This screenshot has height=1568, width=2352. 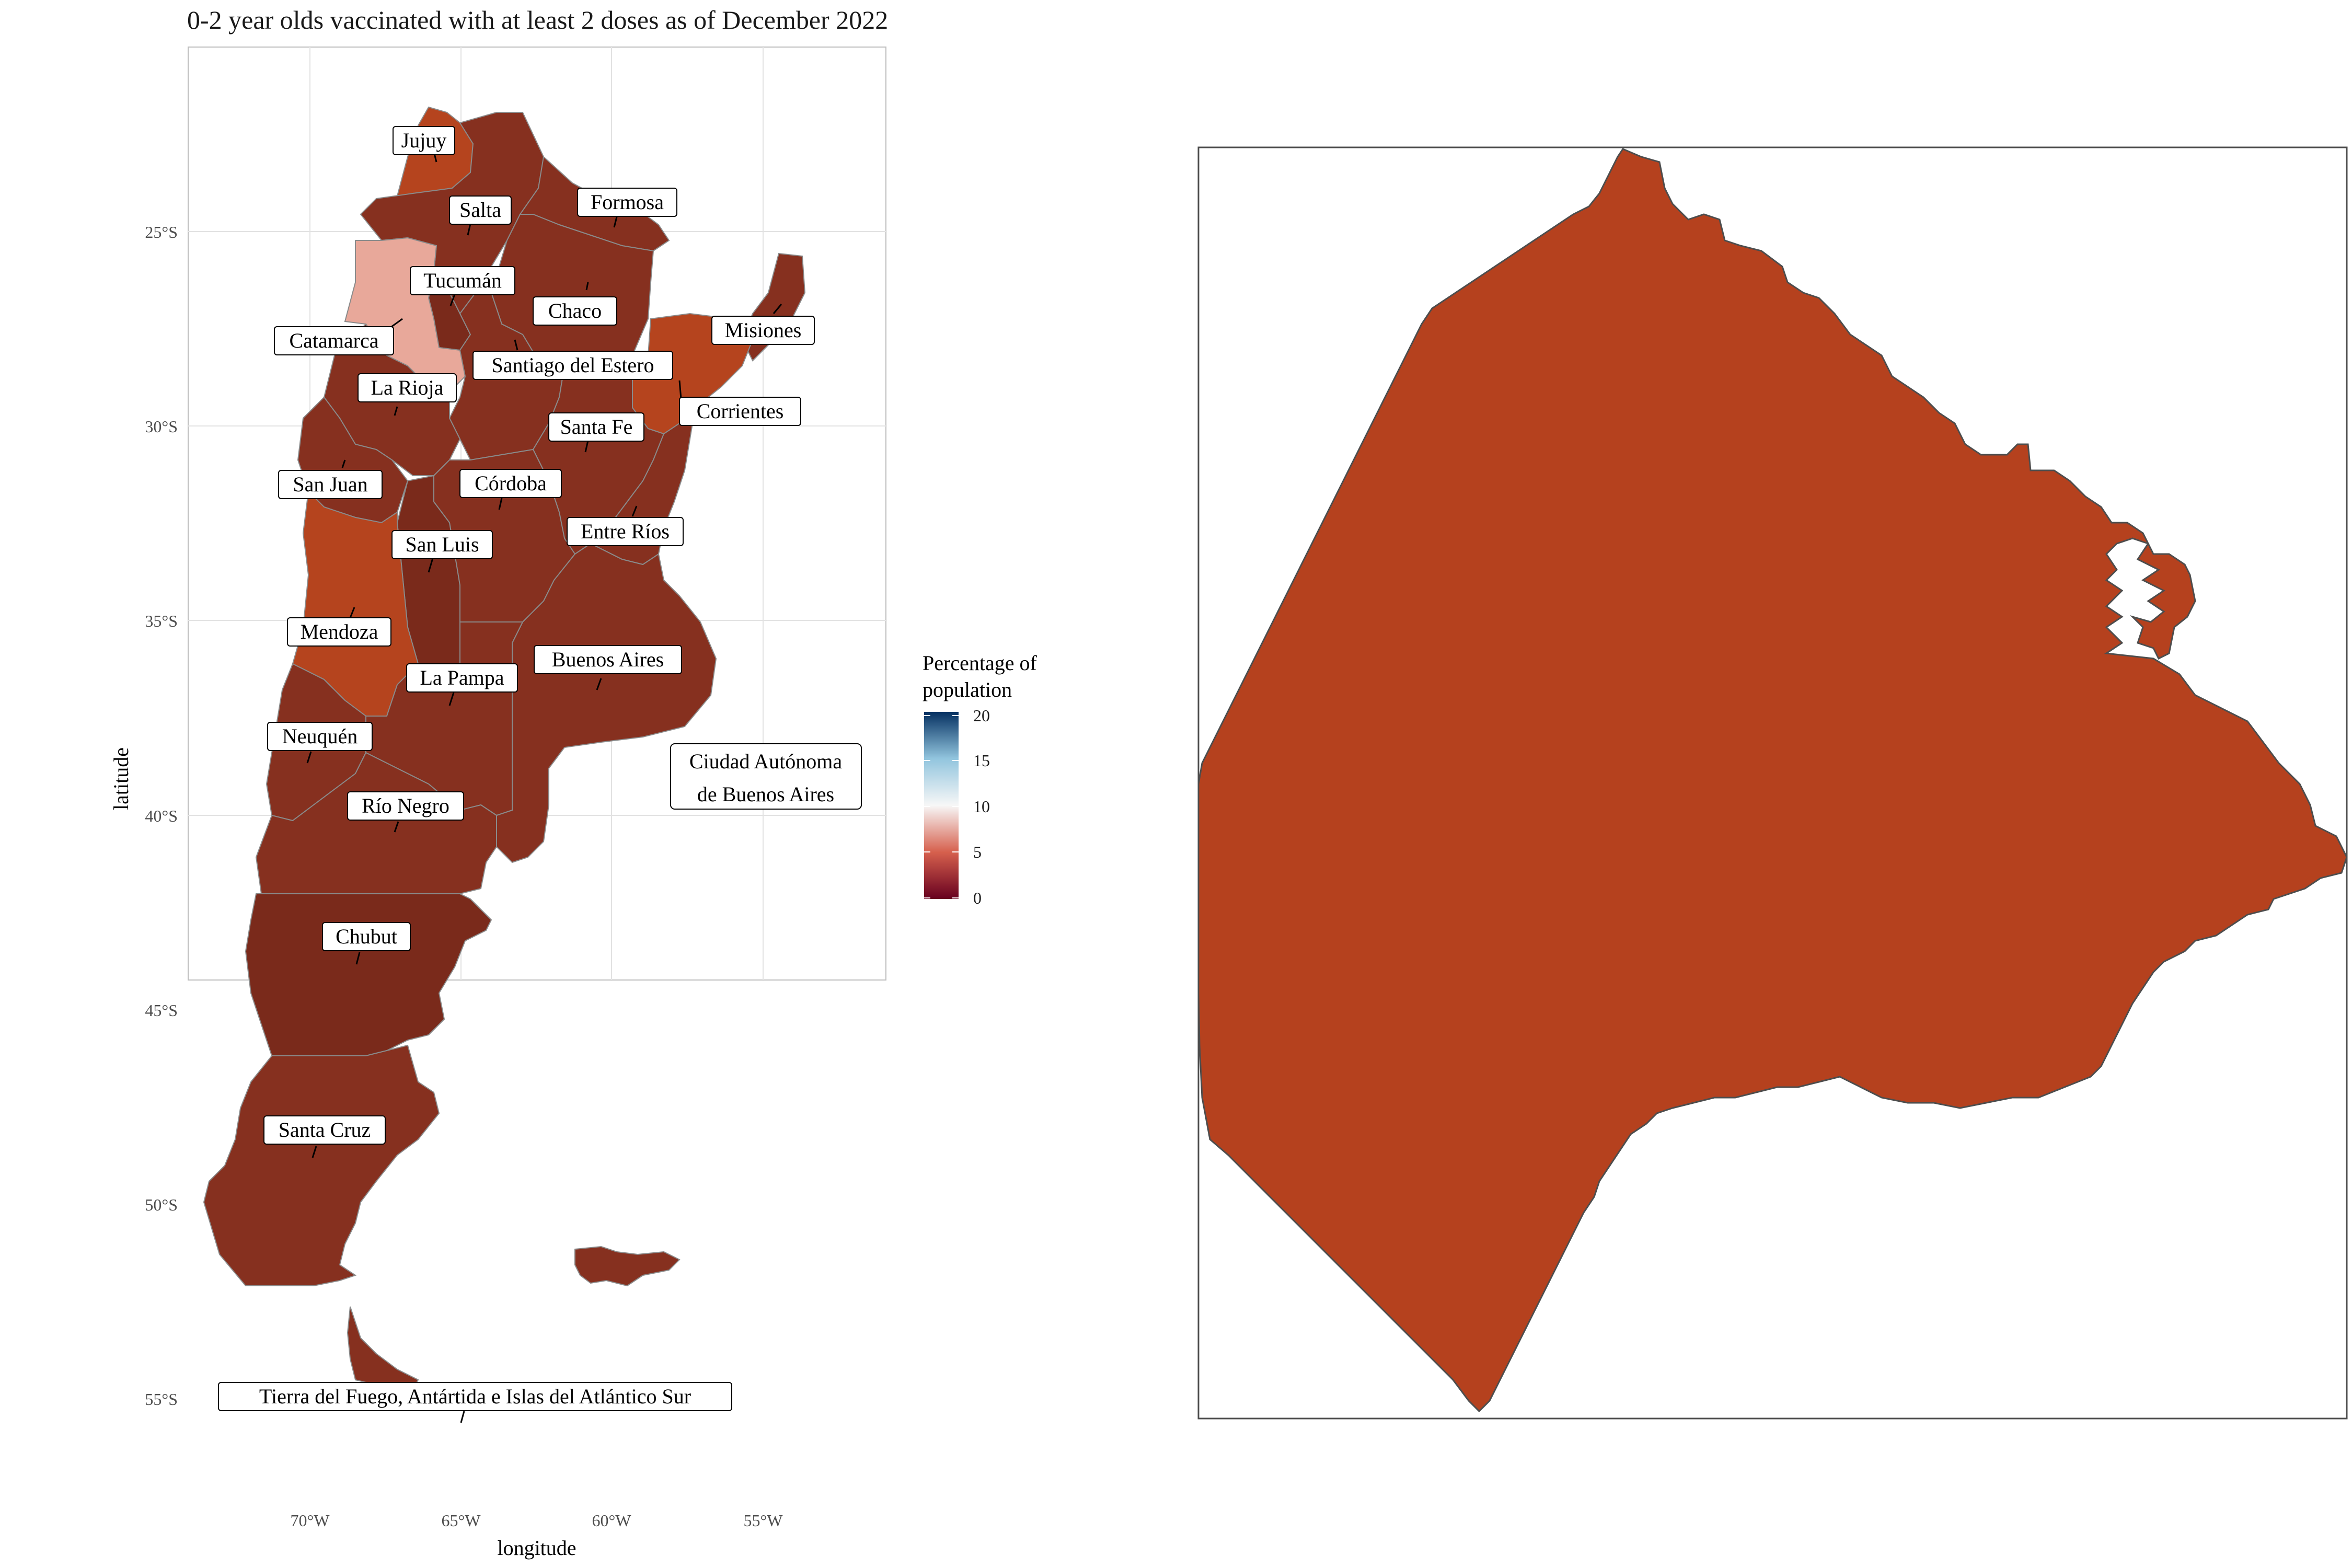 What do you see at coordinates (325, 1130) in the screenshot?
I see `label-santacruz: Santa Cruz` at bounding box center [325, 1130].